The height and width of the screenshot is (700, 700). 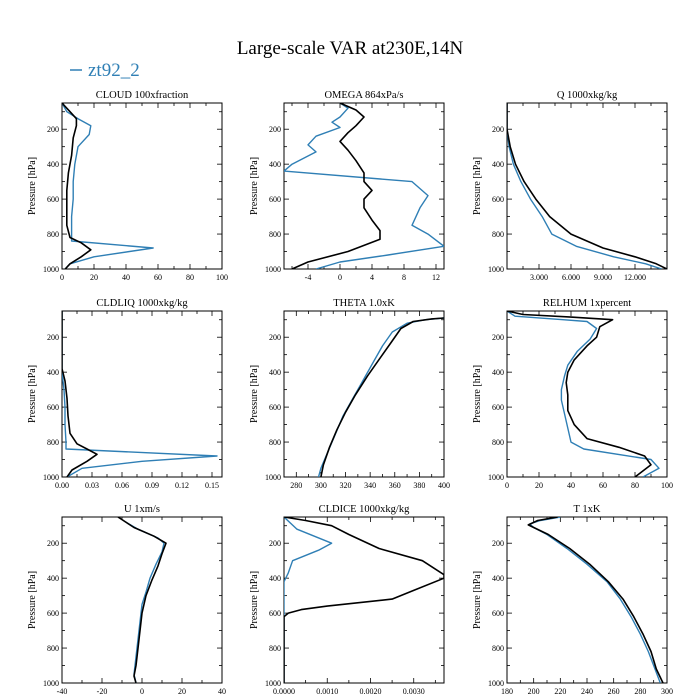 What do you see at coordinates (152, 485) in the screenshot?
I see `x-tick-label: 0.09` at bounding box center [152, 485].